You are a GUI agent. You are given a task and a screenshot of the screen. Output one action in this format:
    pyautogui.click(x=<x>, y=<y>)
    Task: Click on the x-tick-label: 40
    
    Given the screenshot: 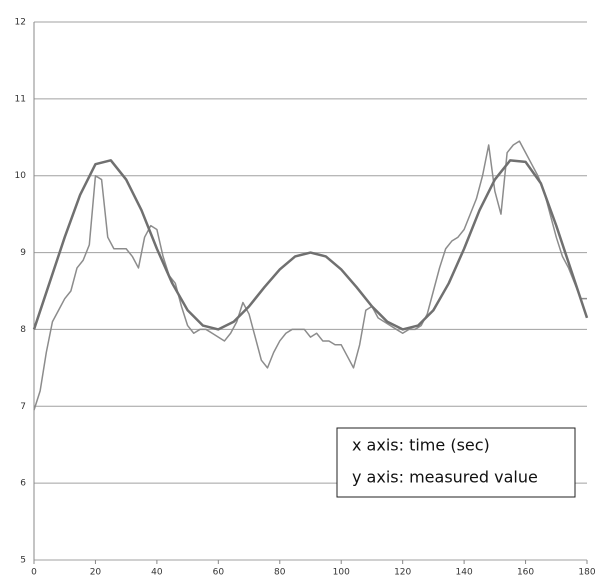 What is the action you would take?
    pyautogui.click(x=157, y=573)
    